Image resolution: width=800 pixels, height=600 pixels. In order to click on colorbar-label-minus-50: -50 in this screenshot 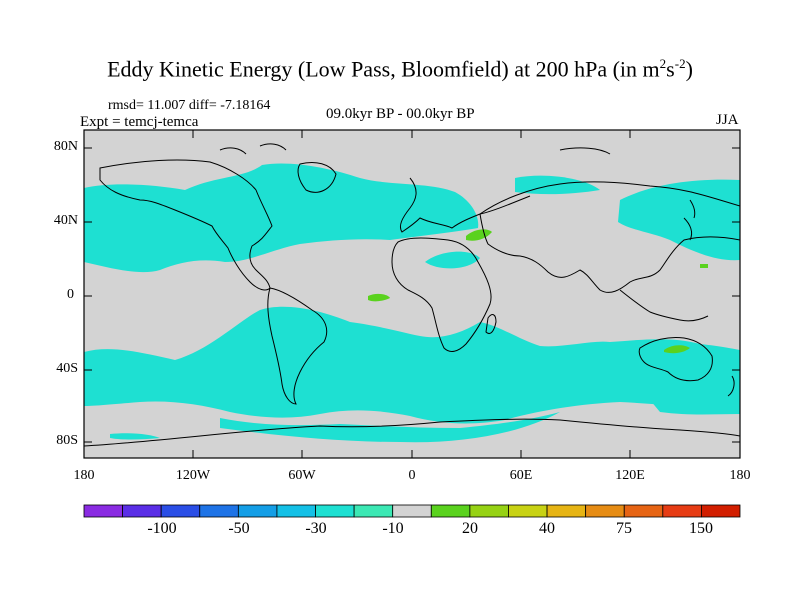, I will do `click(239, 528)`.